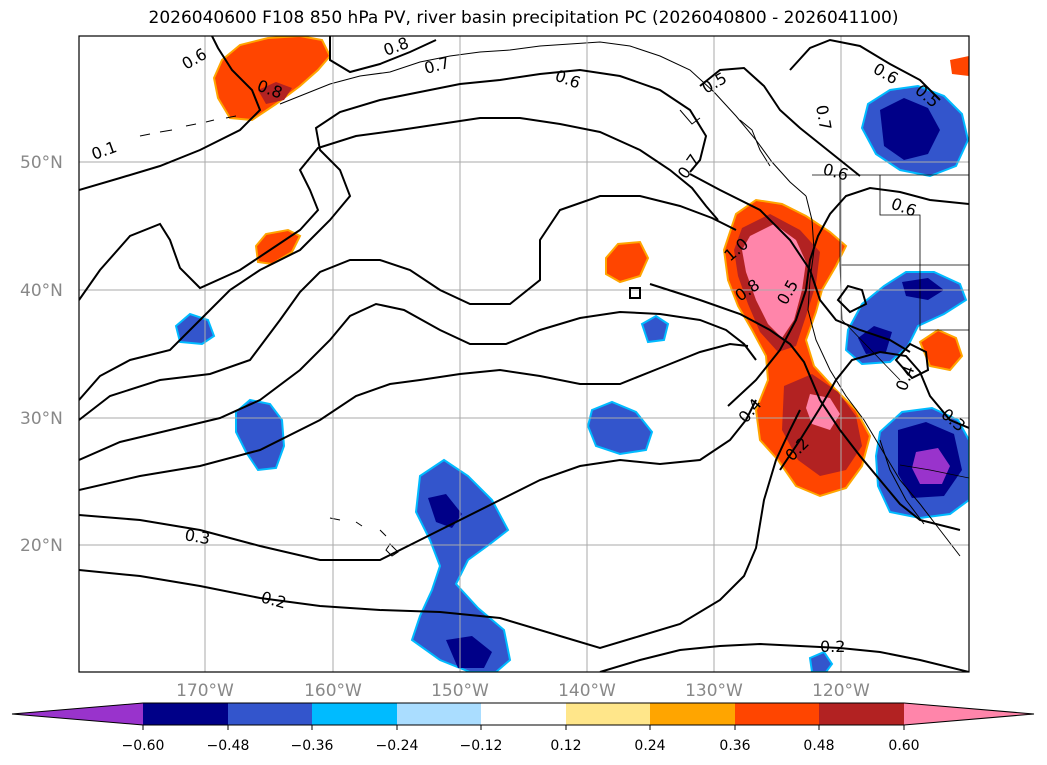  I want to click on precip-patch-hawaii-core2, so click(469, 652).